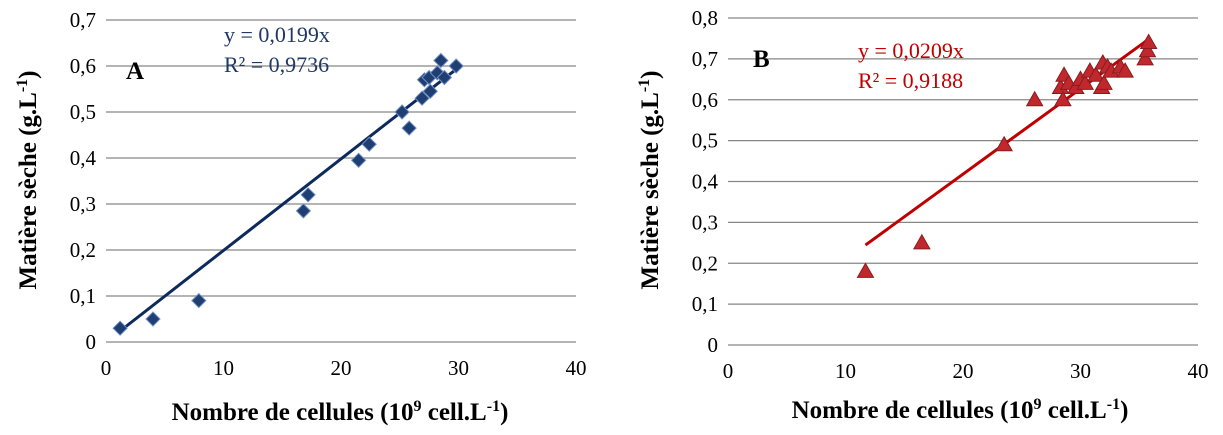  I want to click on panel-a-y-tick-label: 0,7, so click(83, 20).